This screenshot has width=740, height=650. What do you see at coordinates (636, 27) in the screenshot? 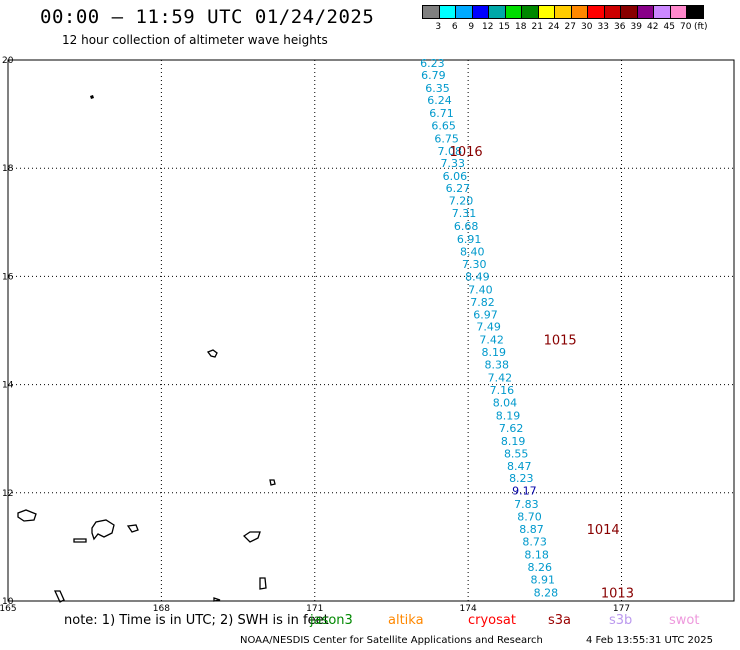
I see `legend-label: 39` at bounding box center [636, 27].